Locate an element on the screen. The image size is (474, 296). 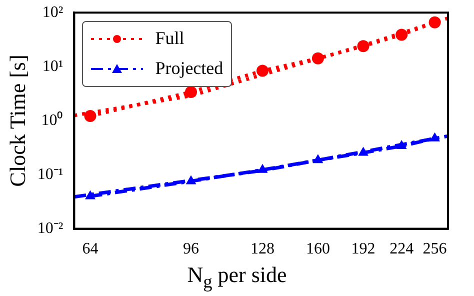
y-axis-title: Clock Time [s] is located at coordinates (17, 120).